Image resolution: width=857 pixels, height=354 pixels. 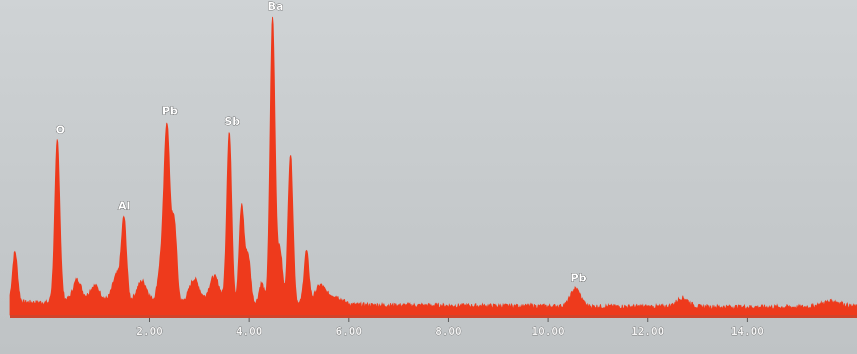 What do you see at coordinates (448, 331) in the screenshot?
I see `x-tick-label: 8.00` at bounding box center [448, 331].